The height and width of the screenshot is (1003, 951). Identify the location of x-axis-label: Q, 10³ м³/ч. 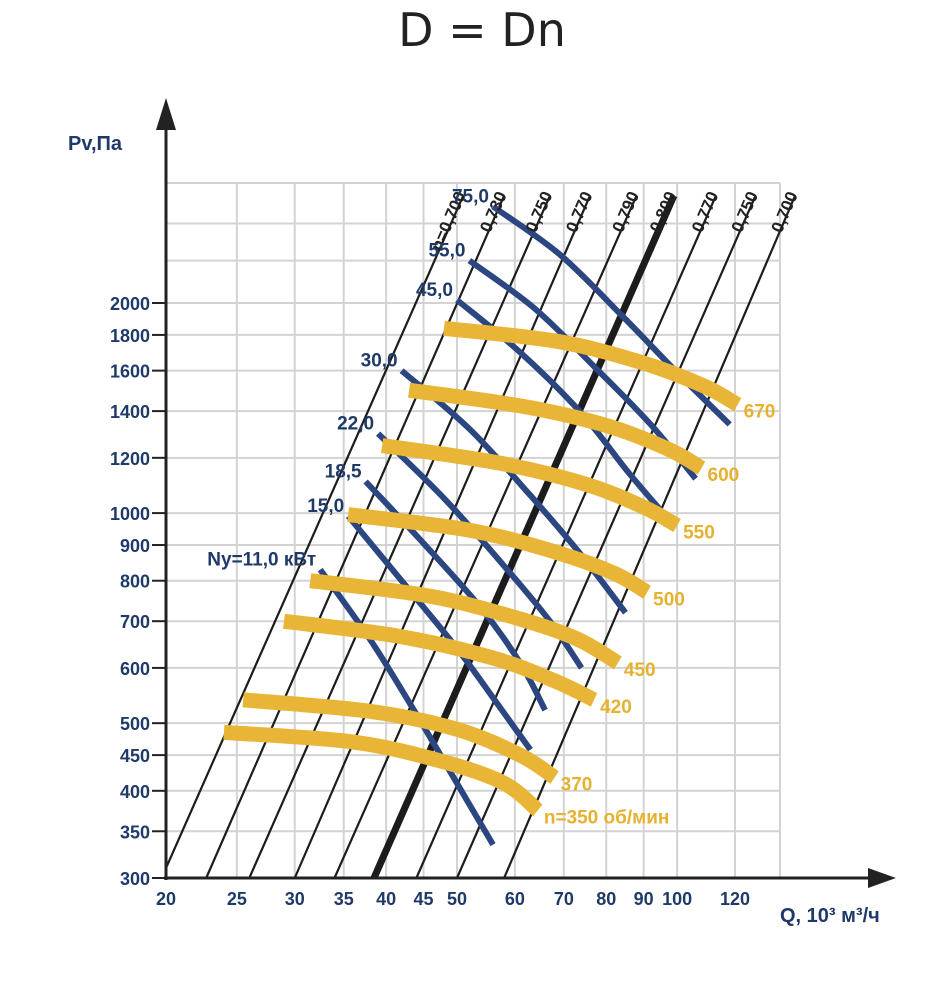
(830, 916).